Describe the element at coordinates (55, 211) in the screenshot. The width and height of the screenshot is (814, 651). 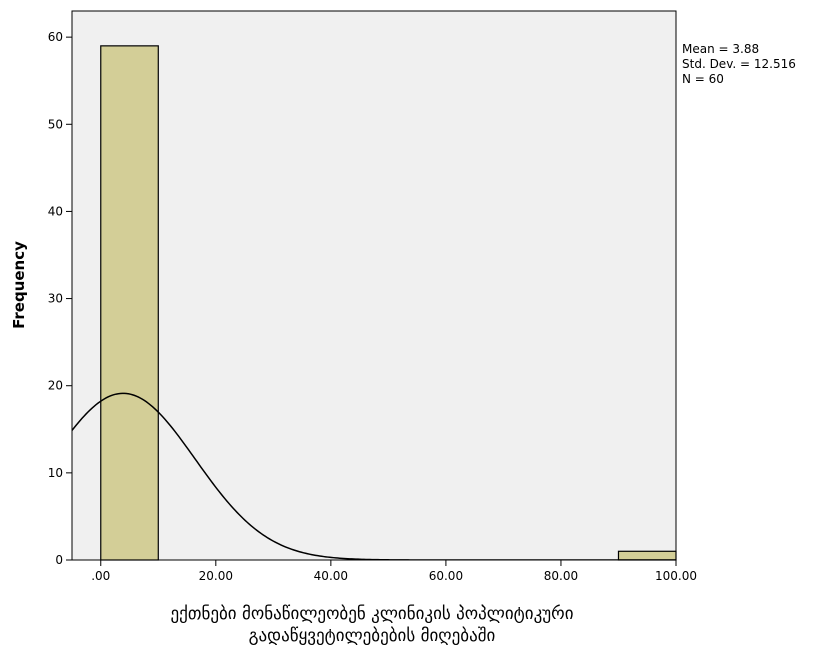
I see `y-tick-label: 40` at that location.